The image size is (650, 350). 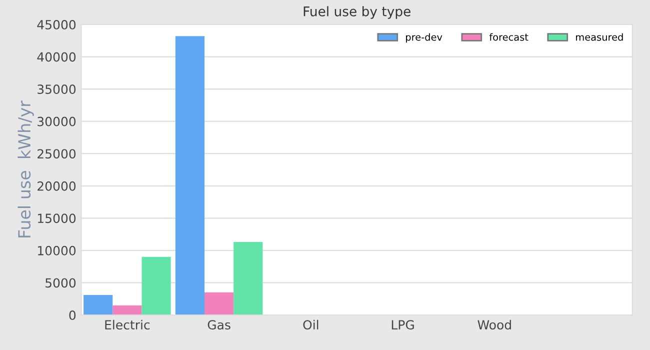 I want to click on y-tick-label: 45000, so click(x=56, y=25).